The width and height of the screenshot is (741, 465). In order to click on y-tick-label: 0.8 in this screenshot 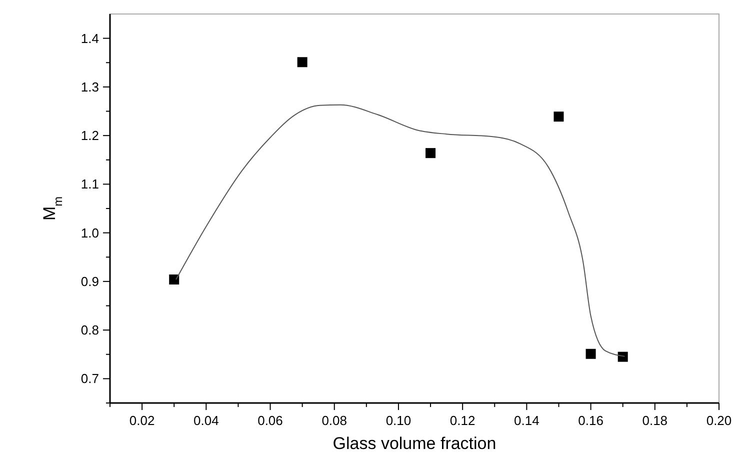, I will do `click(89, 330)`.